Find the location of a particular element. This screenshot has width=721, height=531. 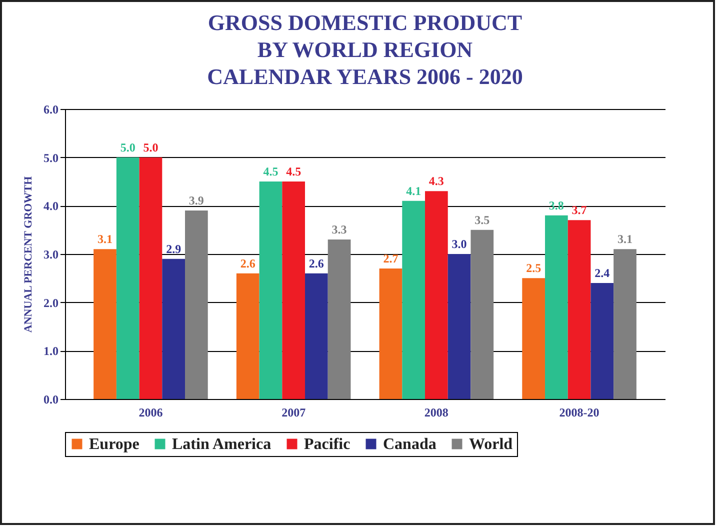

x-tick-label: 2006 is located at coordinates (150, 413).